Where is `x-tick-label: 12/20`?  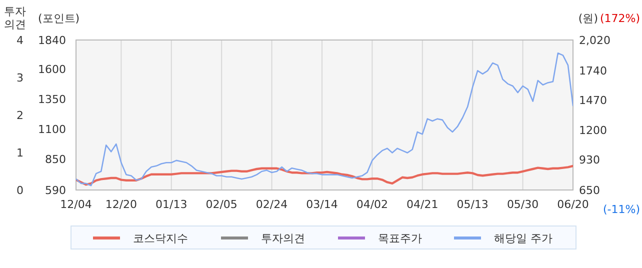 x-tick-label: 12/20 is located at coordinates (121, 204).